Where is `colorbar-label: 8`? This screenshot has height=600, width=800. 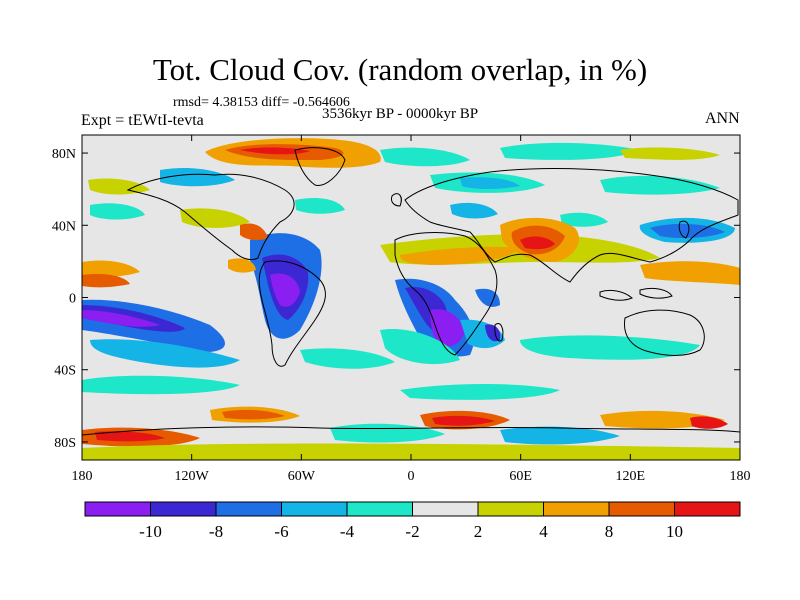
colorbar-label: 8 is located at coordinates (609, 531).